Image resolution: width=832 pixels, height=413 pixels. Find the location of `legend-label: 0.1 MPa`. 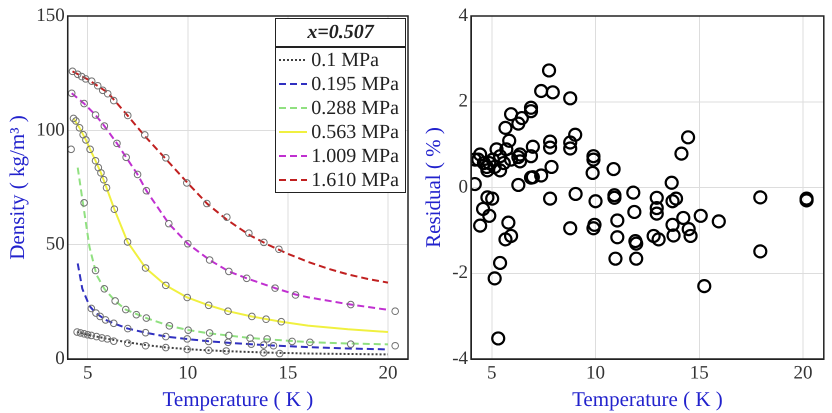

legend-label: 0.1 MPa is located at coordinates (345, 60).